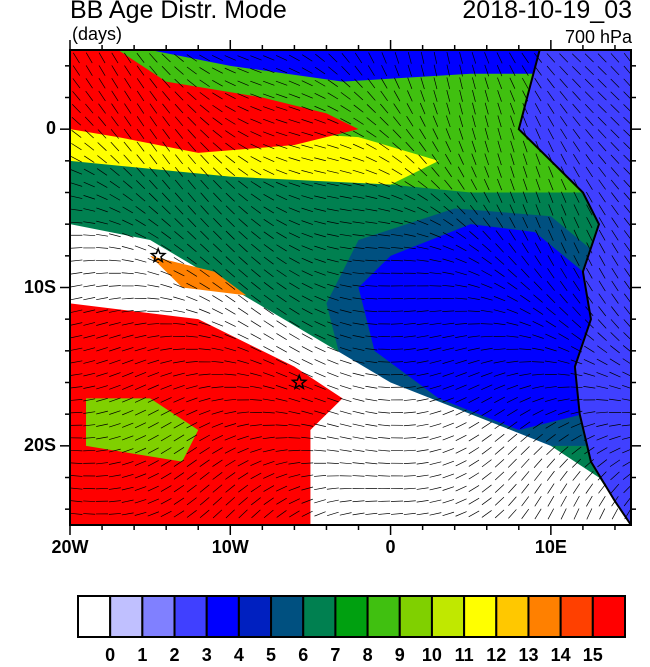 The image size is (650, 667). I want to click on colorbar-box, so click(383, 616).